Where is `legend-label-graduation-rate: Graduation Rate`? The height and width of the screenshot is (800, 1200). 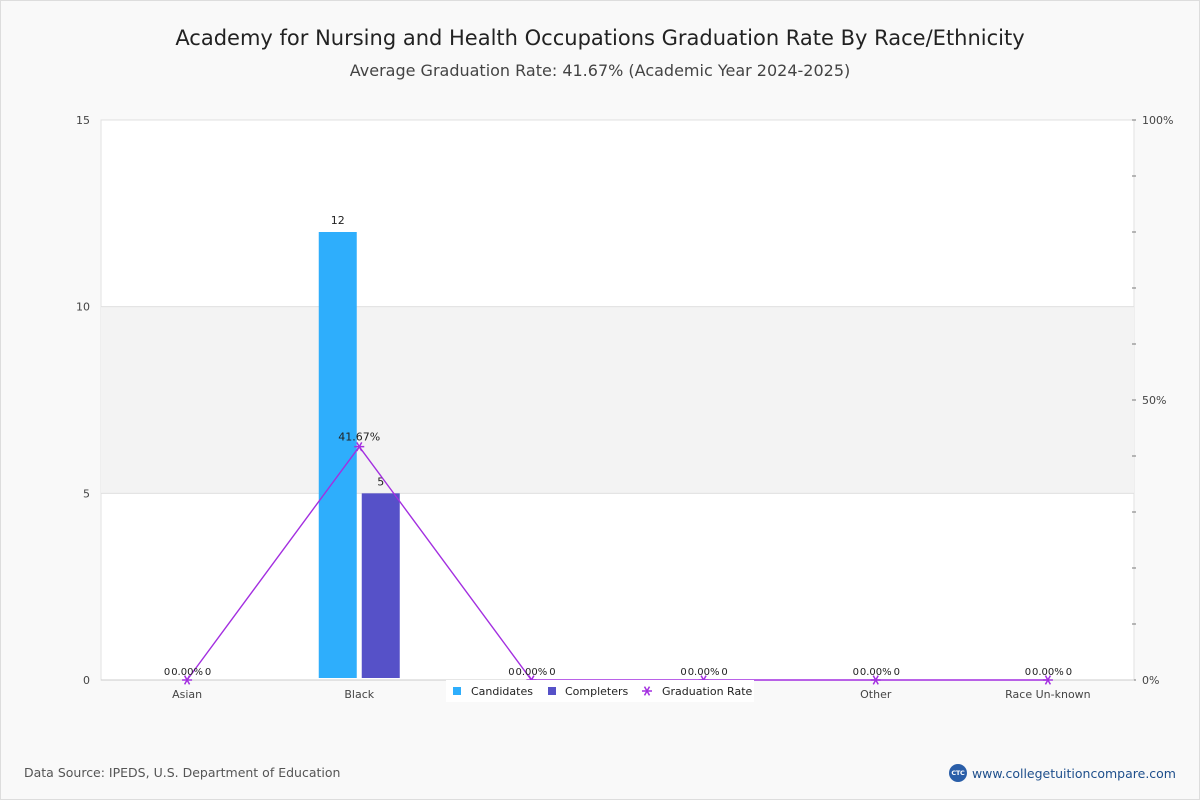
legend-label-graduation-rate: Graduation Rate is located at coordinates (707, 691).